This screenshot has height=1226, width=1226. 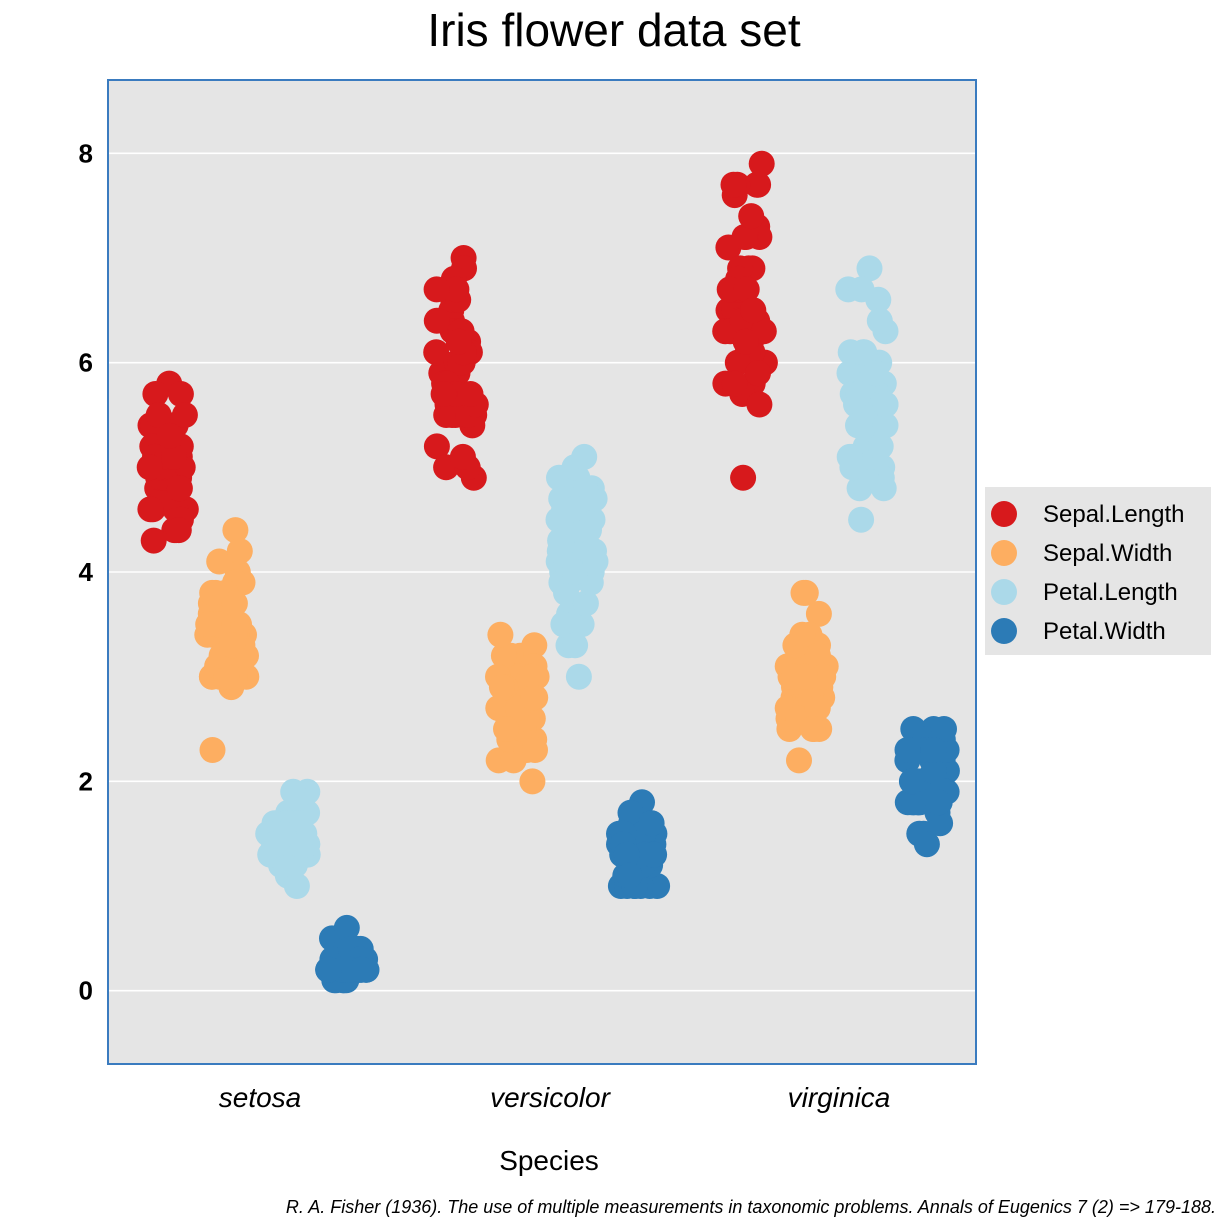 What do you see at coordinates (839, 1097) in the screenshot?
I see `x-tick-label: virginica` at bounding box center [839, 1097].